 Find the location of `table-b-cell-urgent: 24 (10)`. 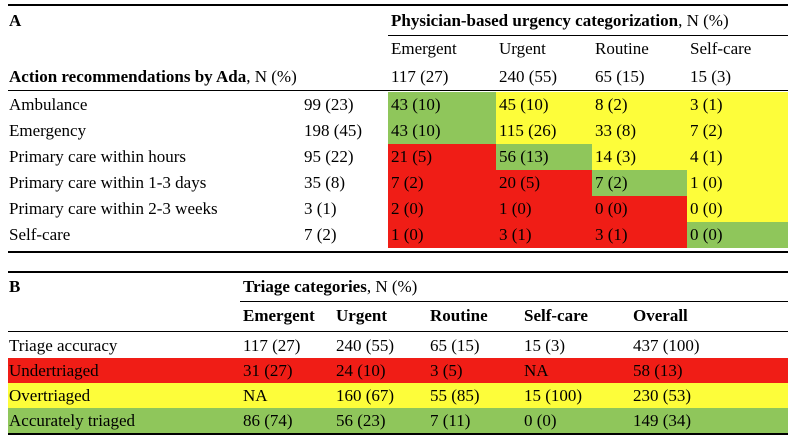

table-b-cell-urgent: 24 (10) is located at coordinates (361, 370).